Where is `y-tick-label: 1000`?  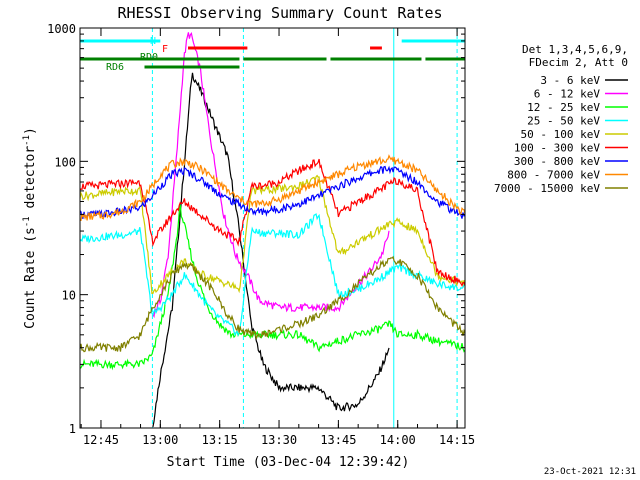
y-tick-label: 1000 is located at coordinates (61, 29).